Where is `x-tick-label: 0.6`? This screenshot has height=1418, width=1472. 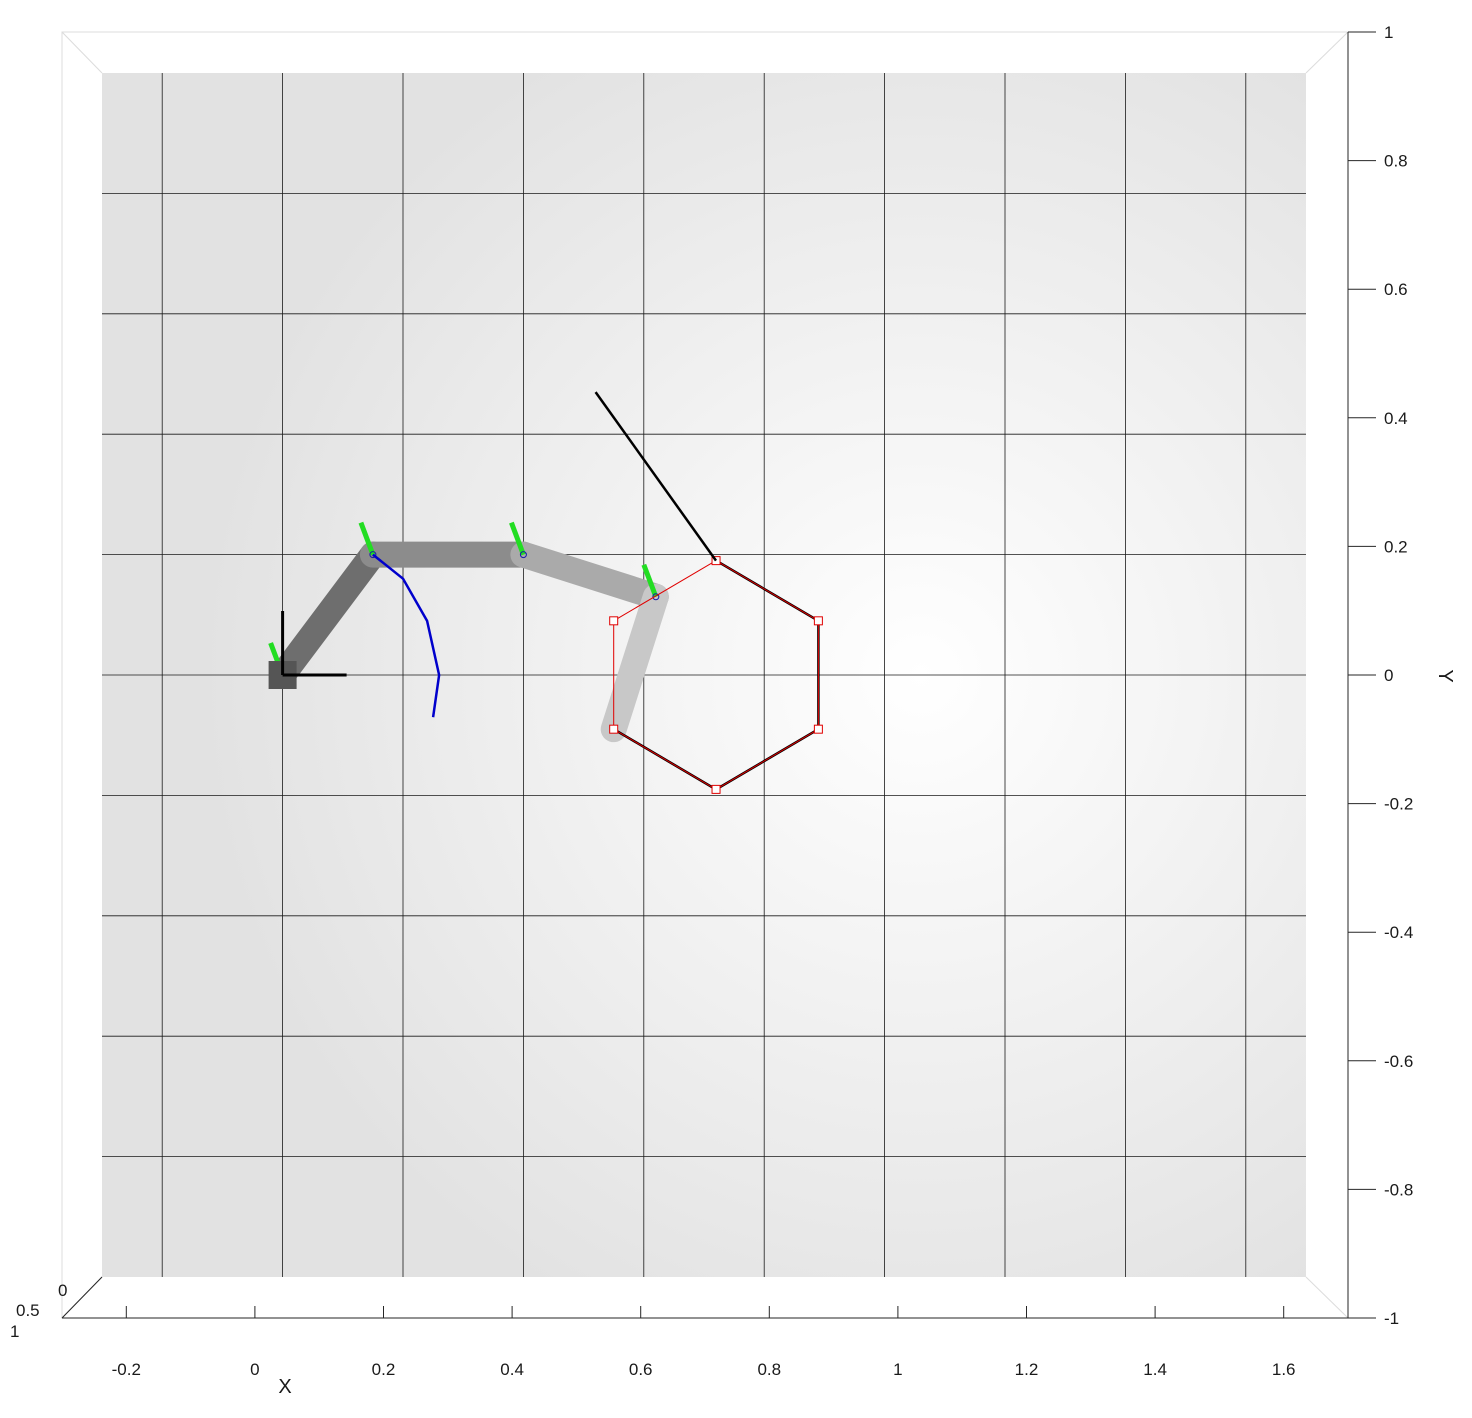 x-tick-label: 0.6 is located at coordinates (641, 1369).